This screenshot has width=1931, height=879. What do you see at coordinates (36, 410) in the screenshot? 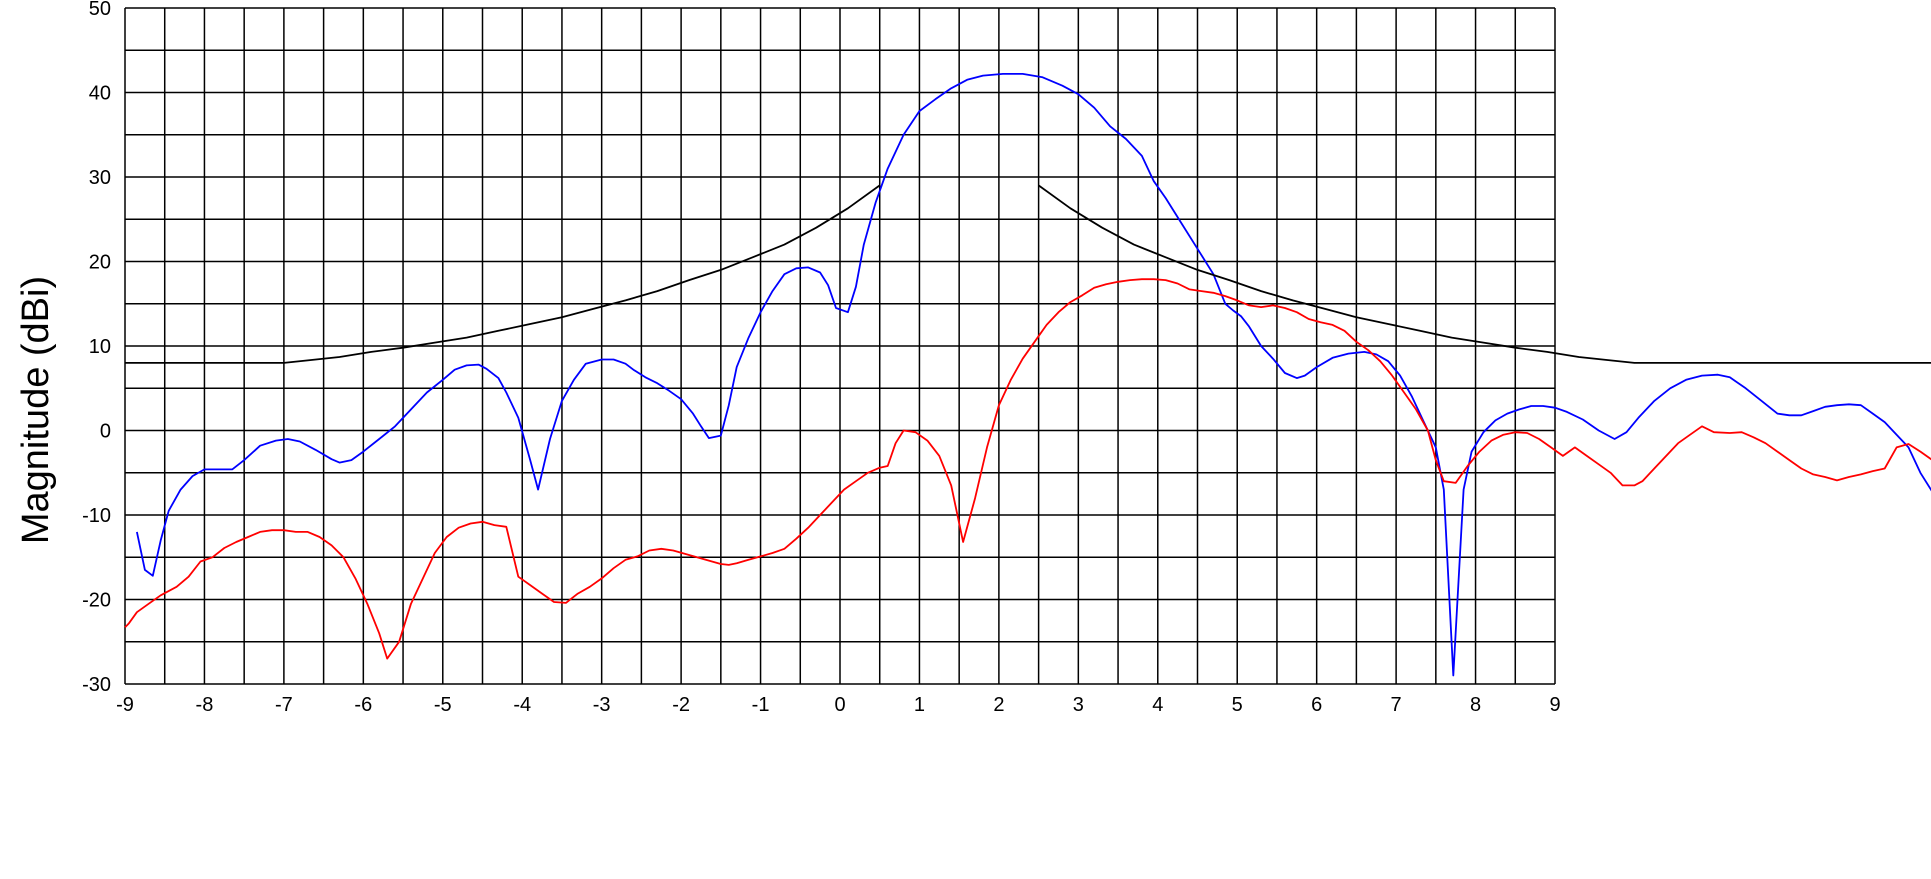
I see `y-axis-label: Magnitude (dBi)` at bounding box center [36, 410].